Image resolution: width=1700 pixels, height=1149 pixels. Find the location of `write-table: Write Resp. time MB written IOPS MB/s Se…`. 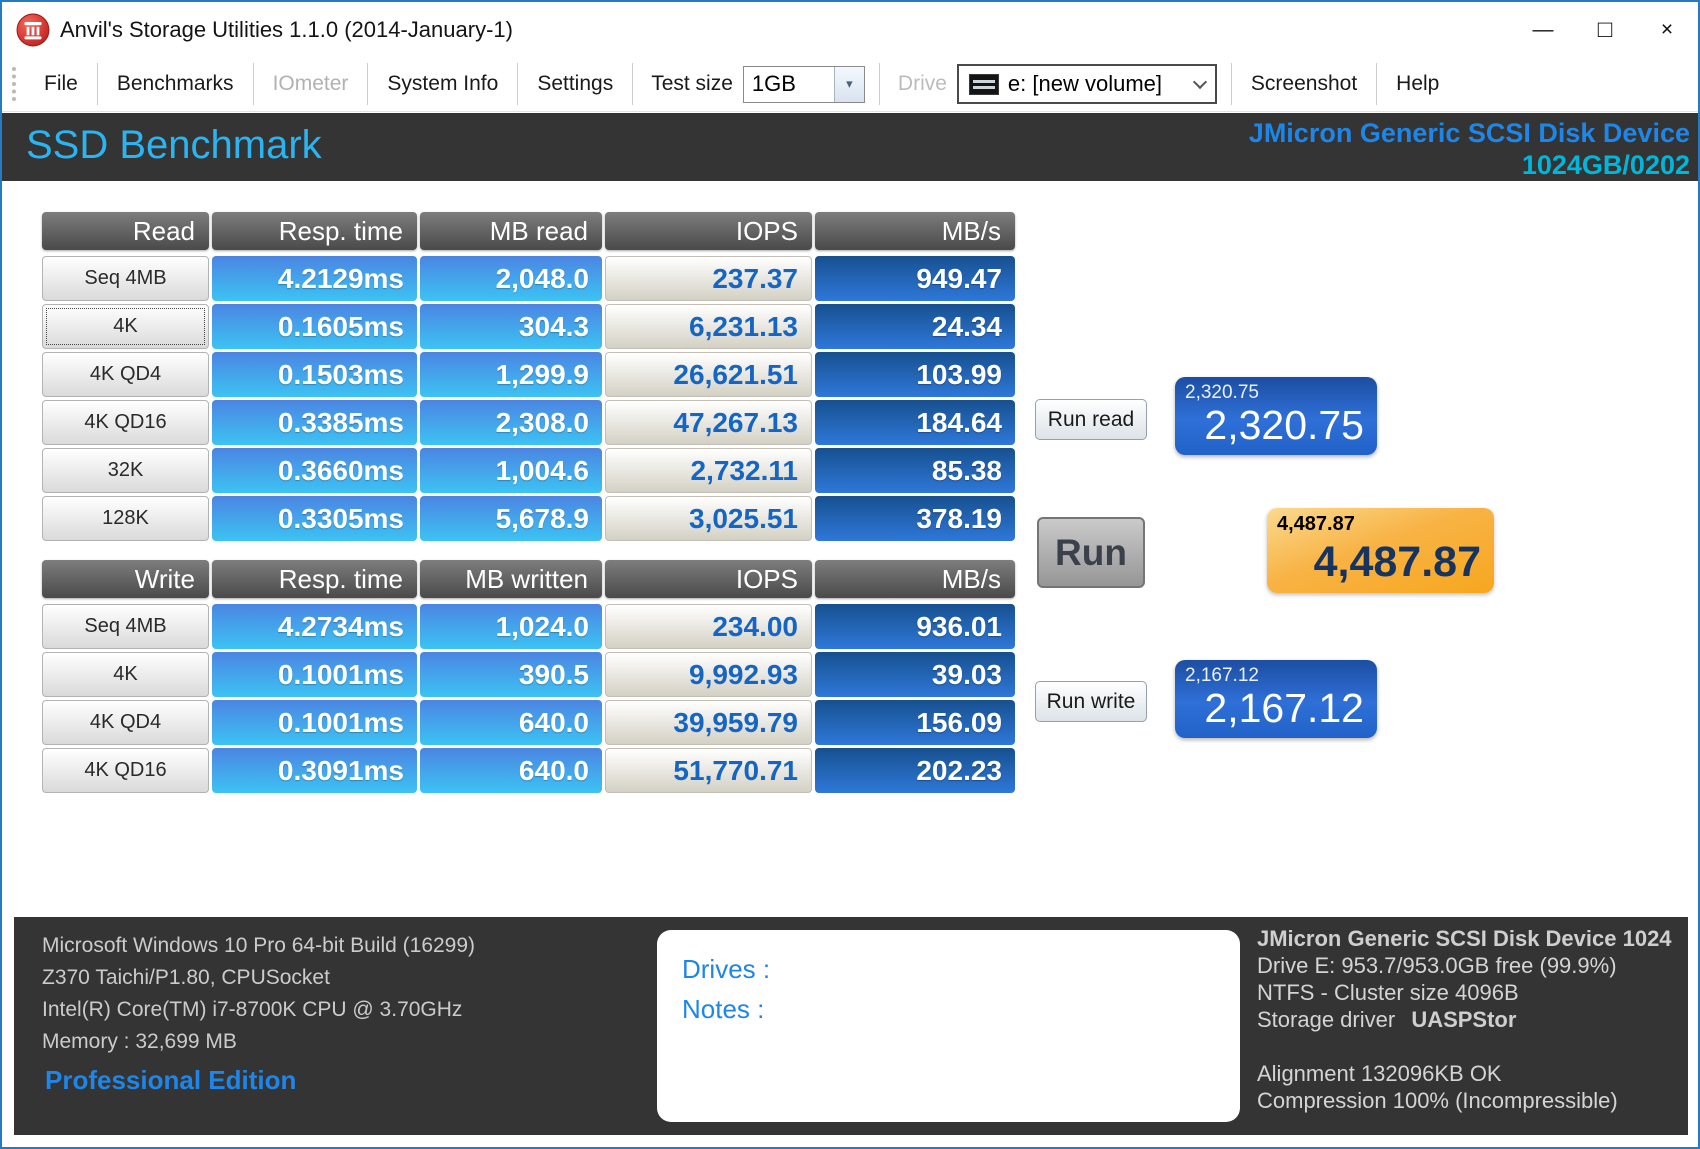

write-table: Write Resp. time MB written IOPS MB/s Se… is located at coordinates (548, 680).